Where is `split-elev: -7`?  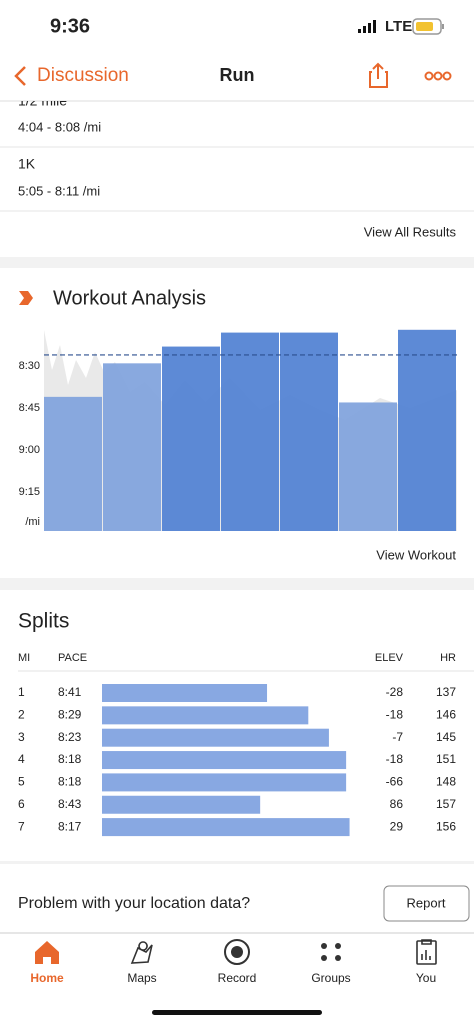
split-elev: -7 is located at coordinates (397, 737).